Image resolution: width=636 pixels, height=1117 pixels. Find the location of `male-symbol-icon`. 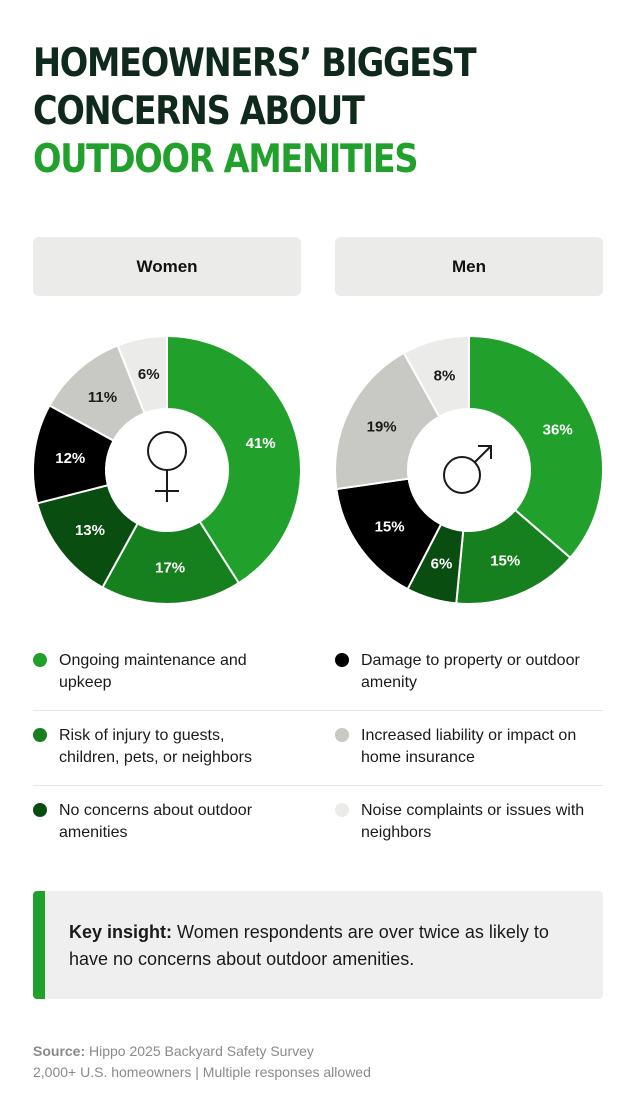

male-symbol-icon is located at coordinates (467, 469).